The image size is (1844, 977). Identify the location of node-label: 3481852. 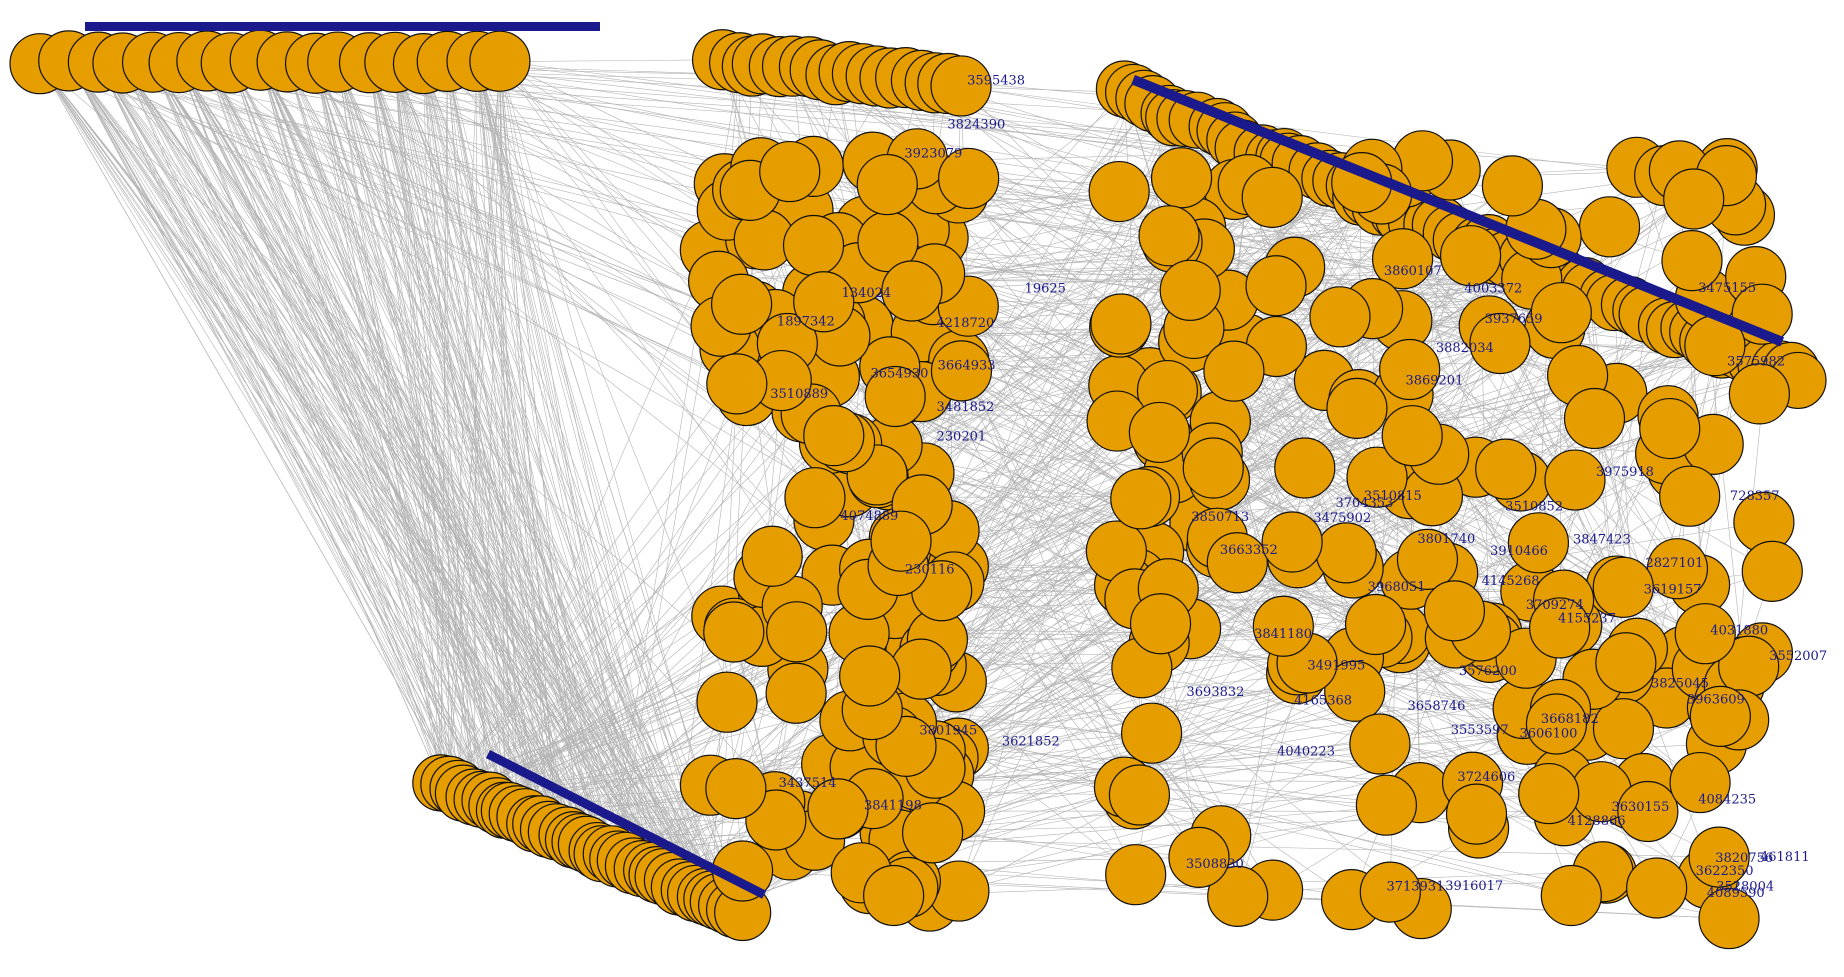
(966, 407).